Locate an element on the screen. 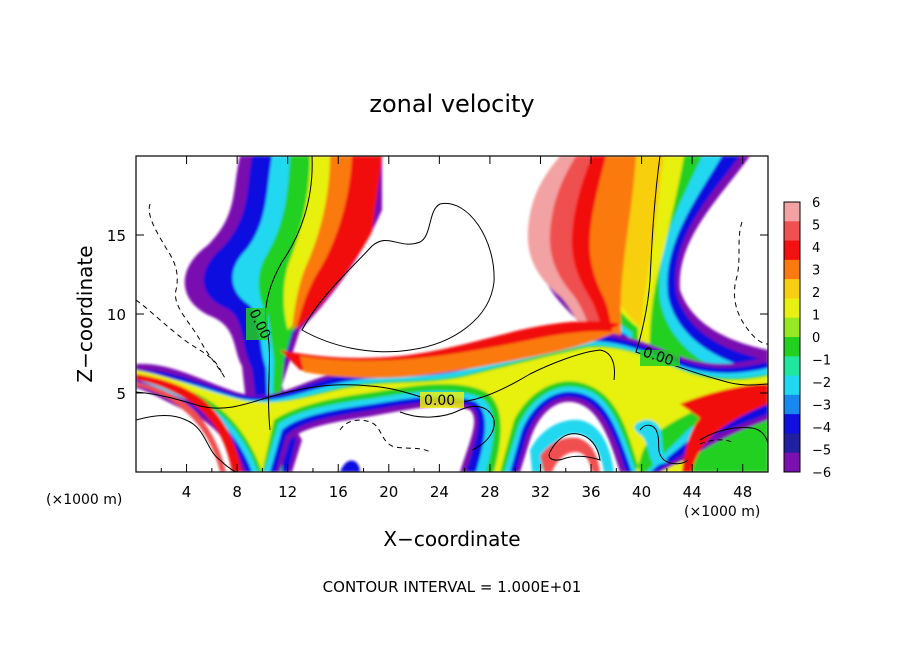 The image size is (904, 654). y-tick-label: 15 is located at coordinates (116, 236).